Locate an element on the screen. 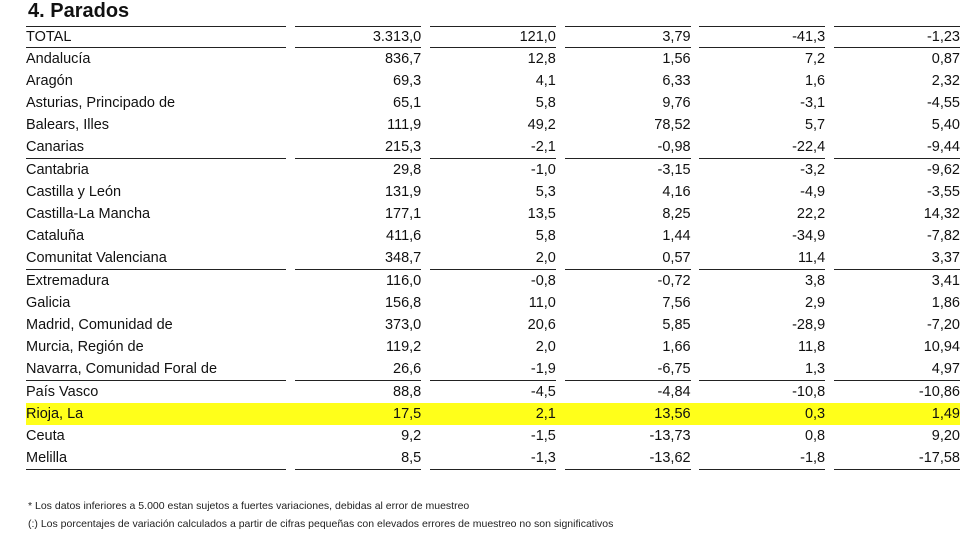  value-cell-v1: 88,8 is located at coordinates (407, 392).